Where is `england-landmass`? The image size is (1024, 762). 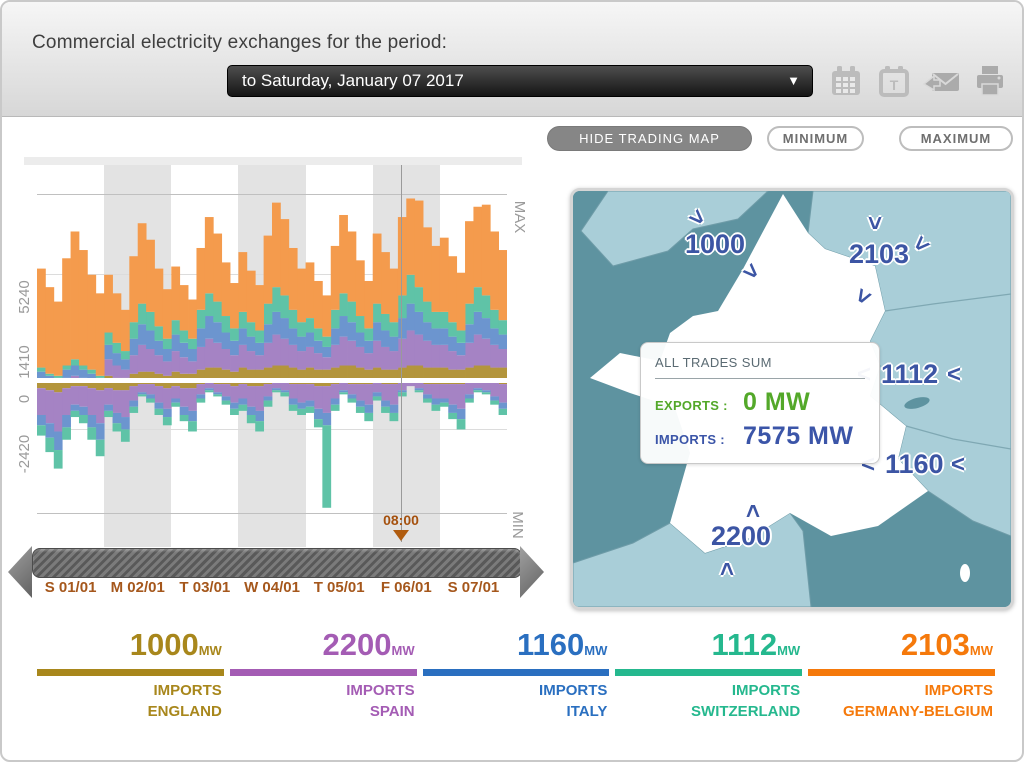
england-landmass is located at coordinates (674, 229).